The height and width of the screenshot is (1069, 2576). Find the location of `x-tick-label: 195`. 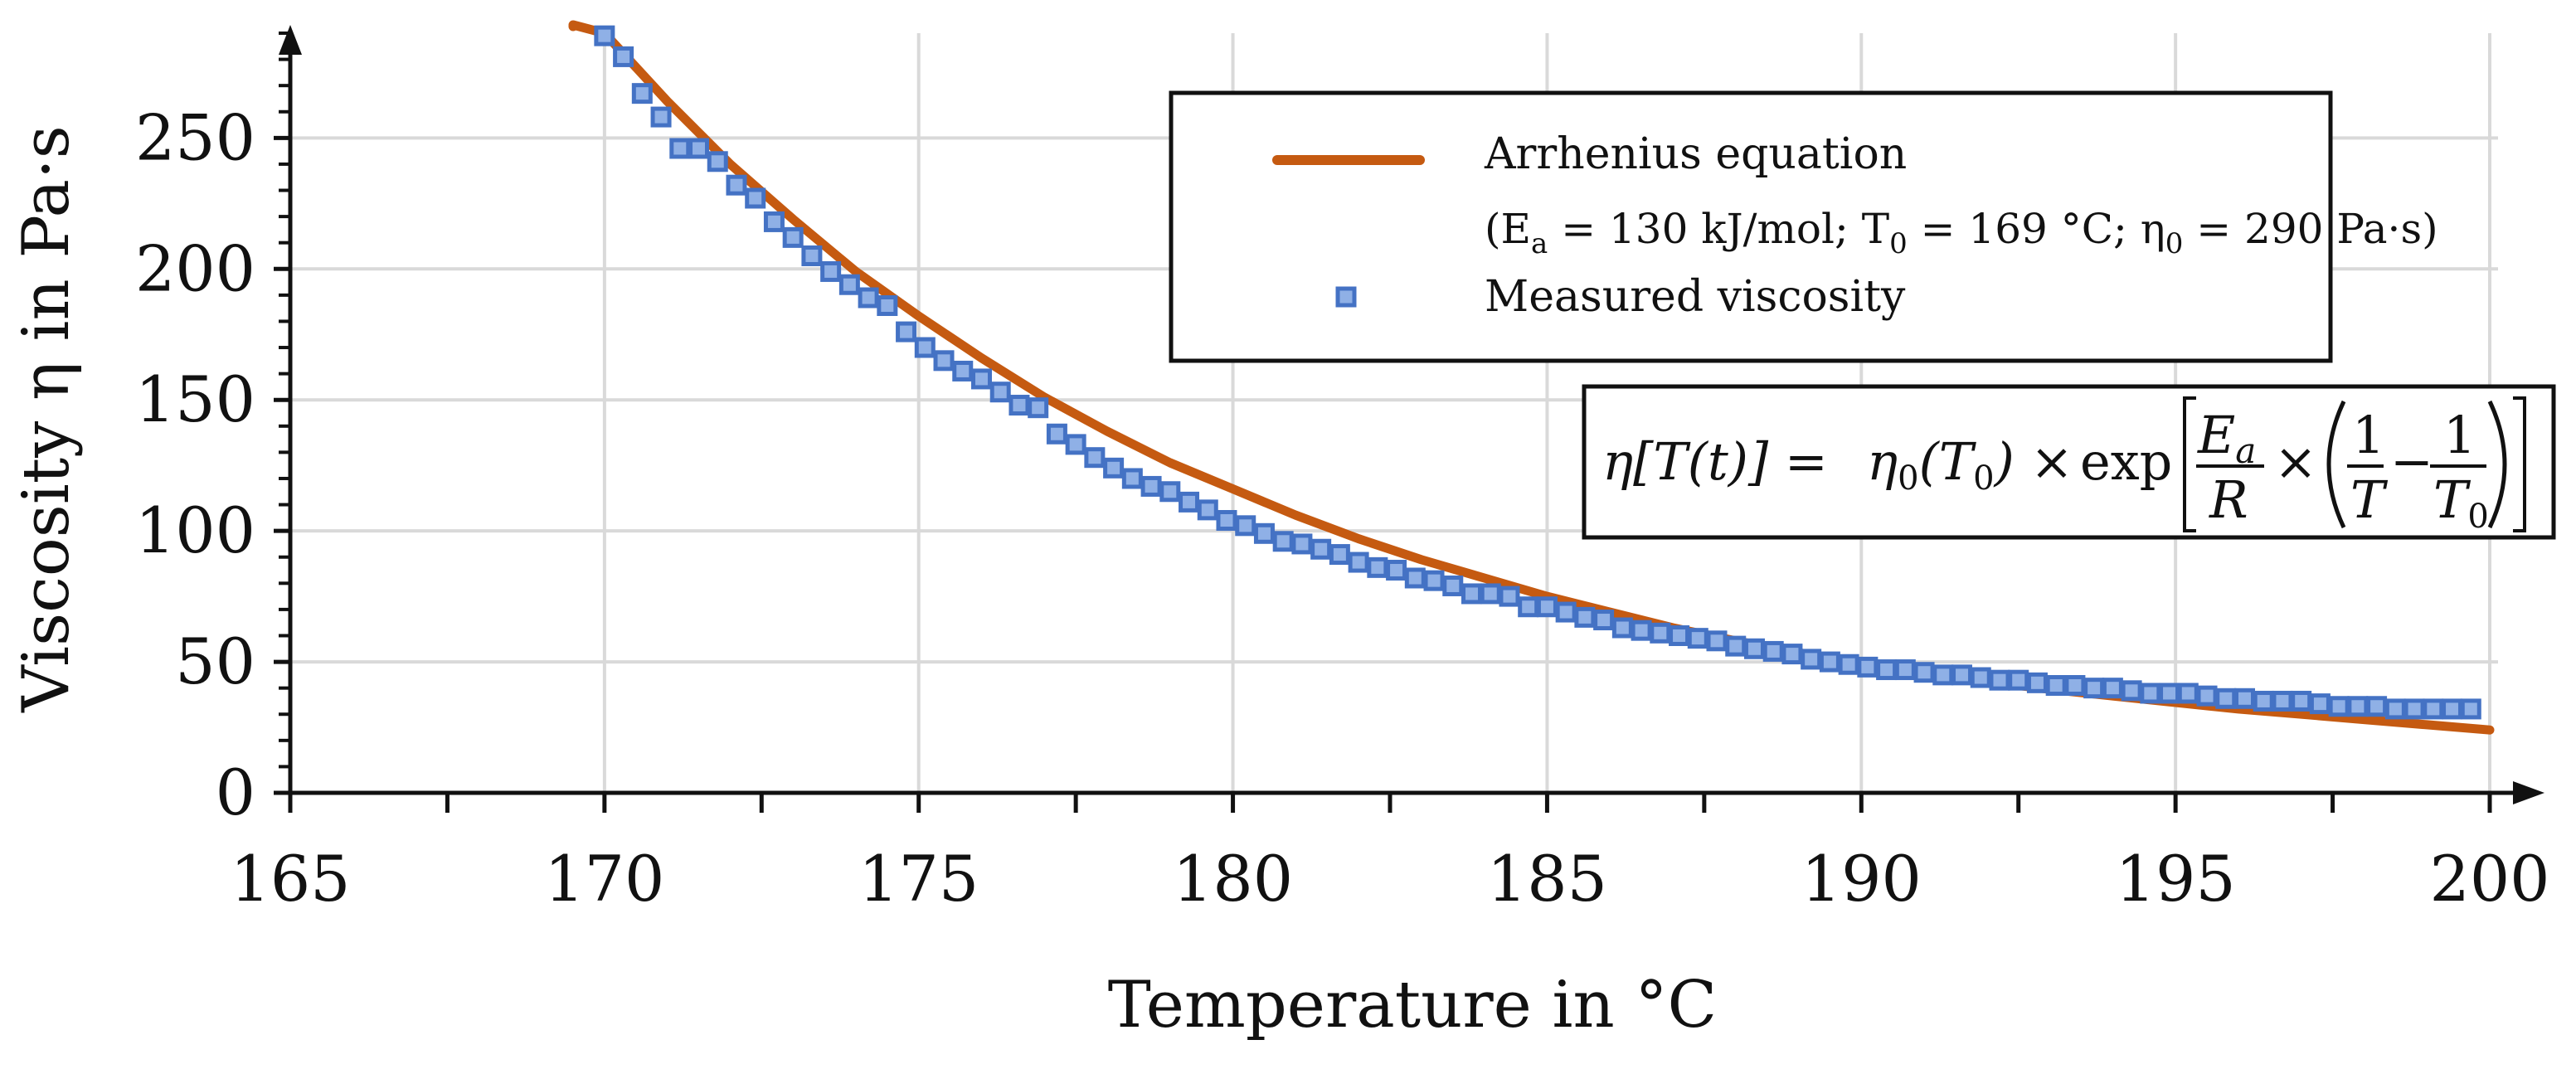

x-tick-label: 195 is located at coordinates (2176, 879).